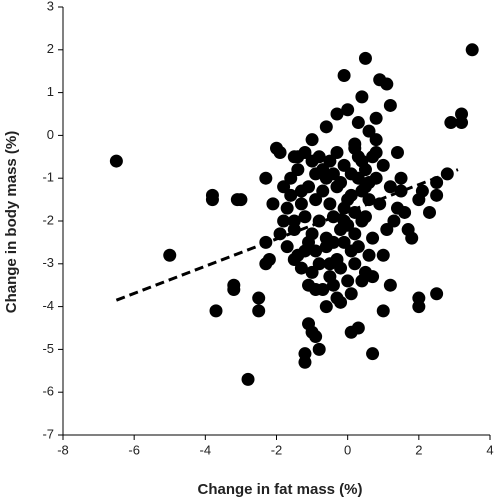 The height and width of the screenshot is (500, 497). What do you see at coordinates (347, 449) in the screenshot?
I see `x-tick-label: 0` at bounding box center [347, 449].